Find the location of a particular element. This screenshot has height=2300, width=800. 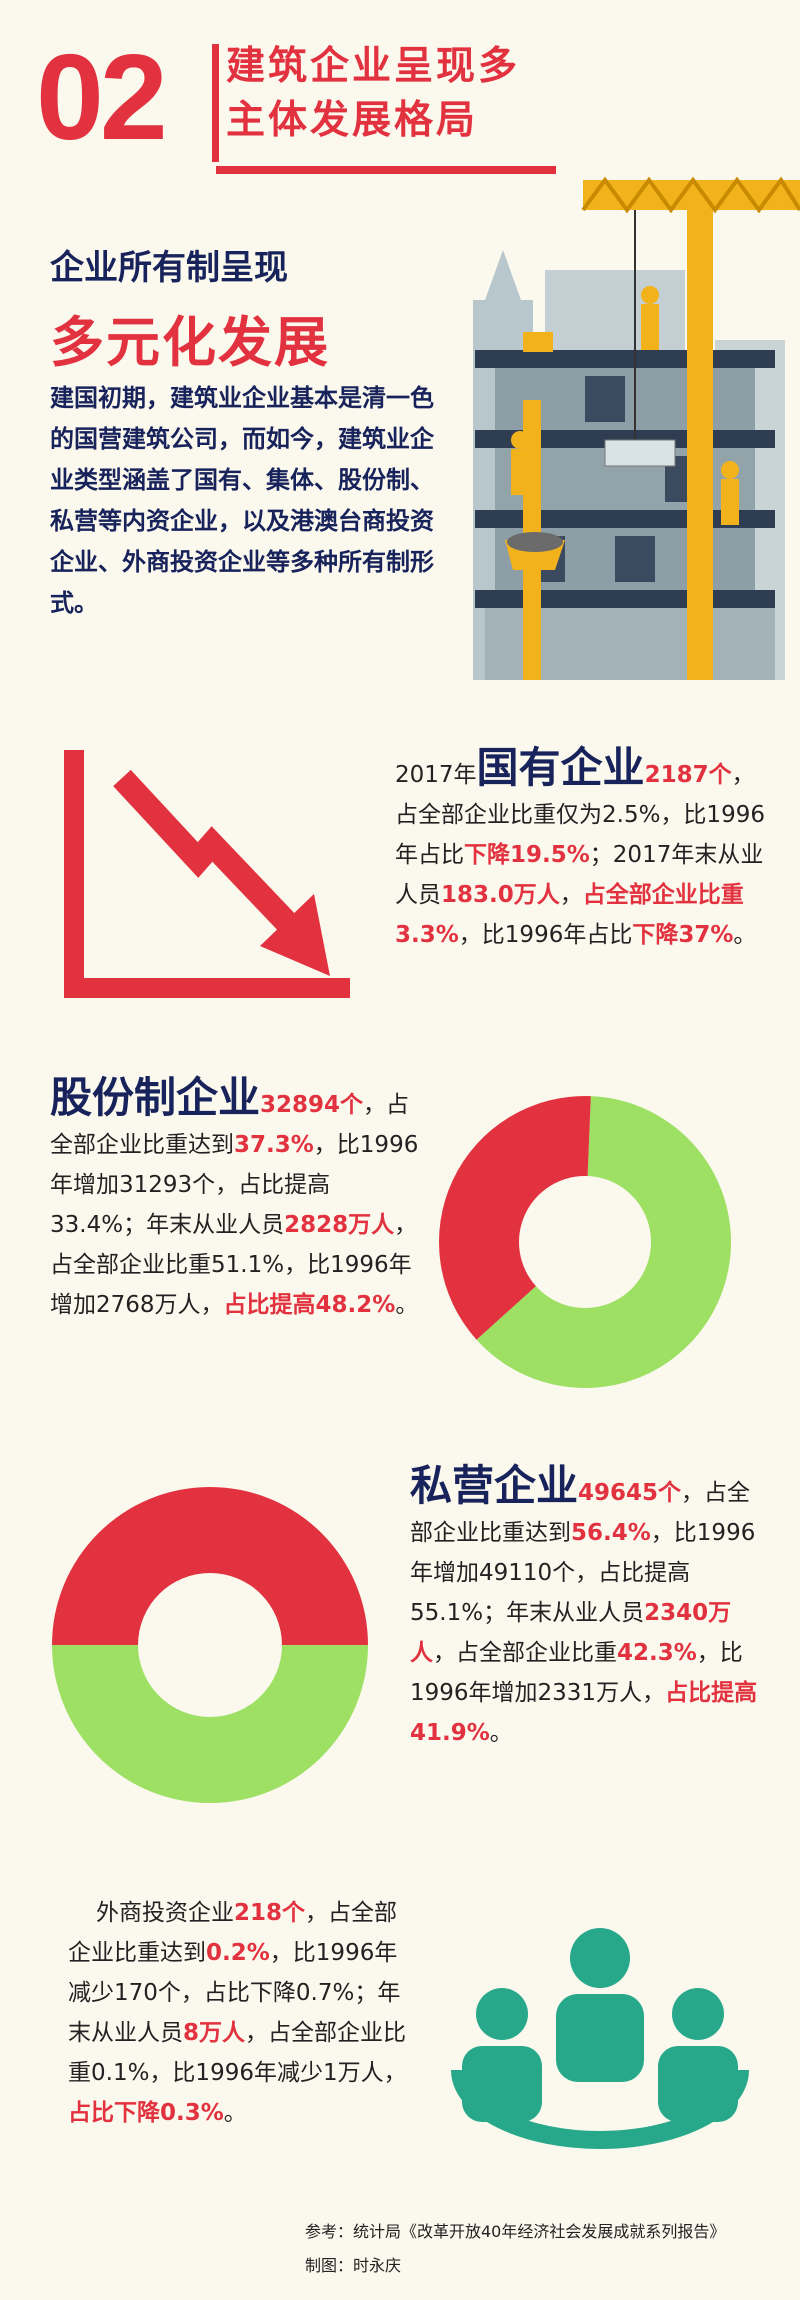

section-title-line2: 主体发展格局 is located at coordinates (352, 120).